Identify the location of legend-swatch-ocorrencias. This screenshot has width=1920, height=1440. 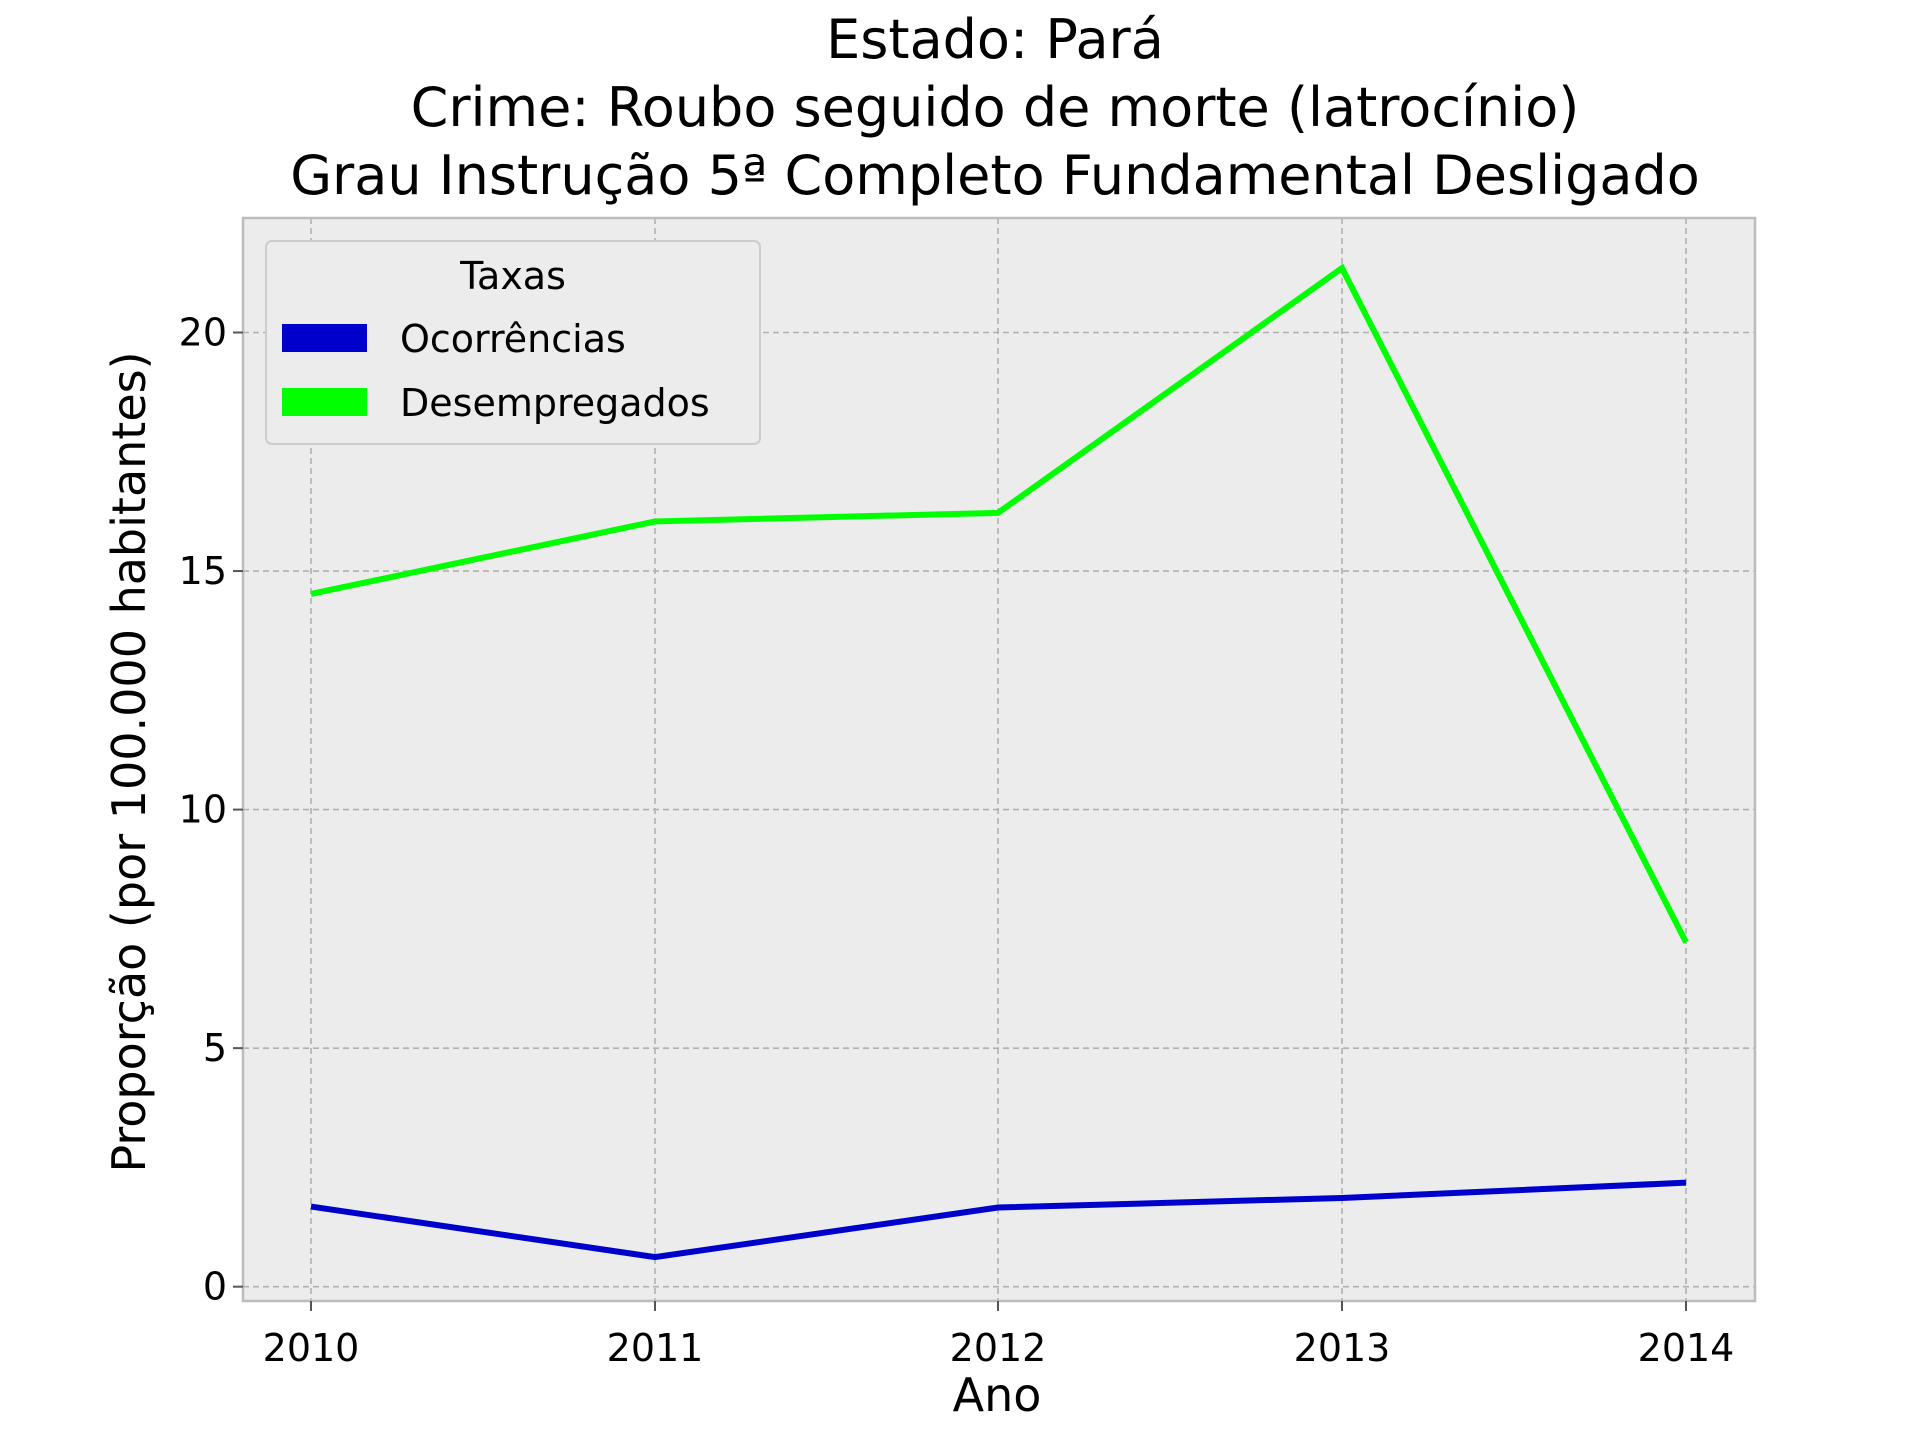
(324, 338).